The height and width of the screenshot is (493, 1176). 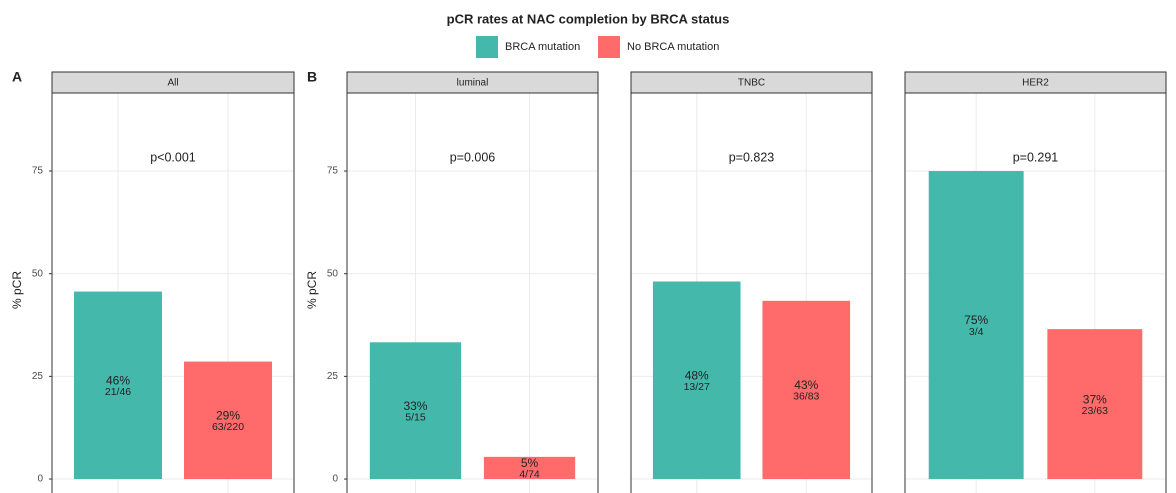 What do you see at coordinates (118, 392) in the screenshot?
I see `count-label: 21/46` at bounding box center [118, 392].